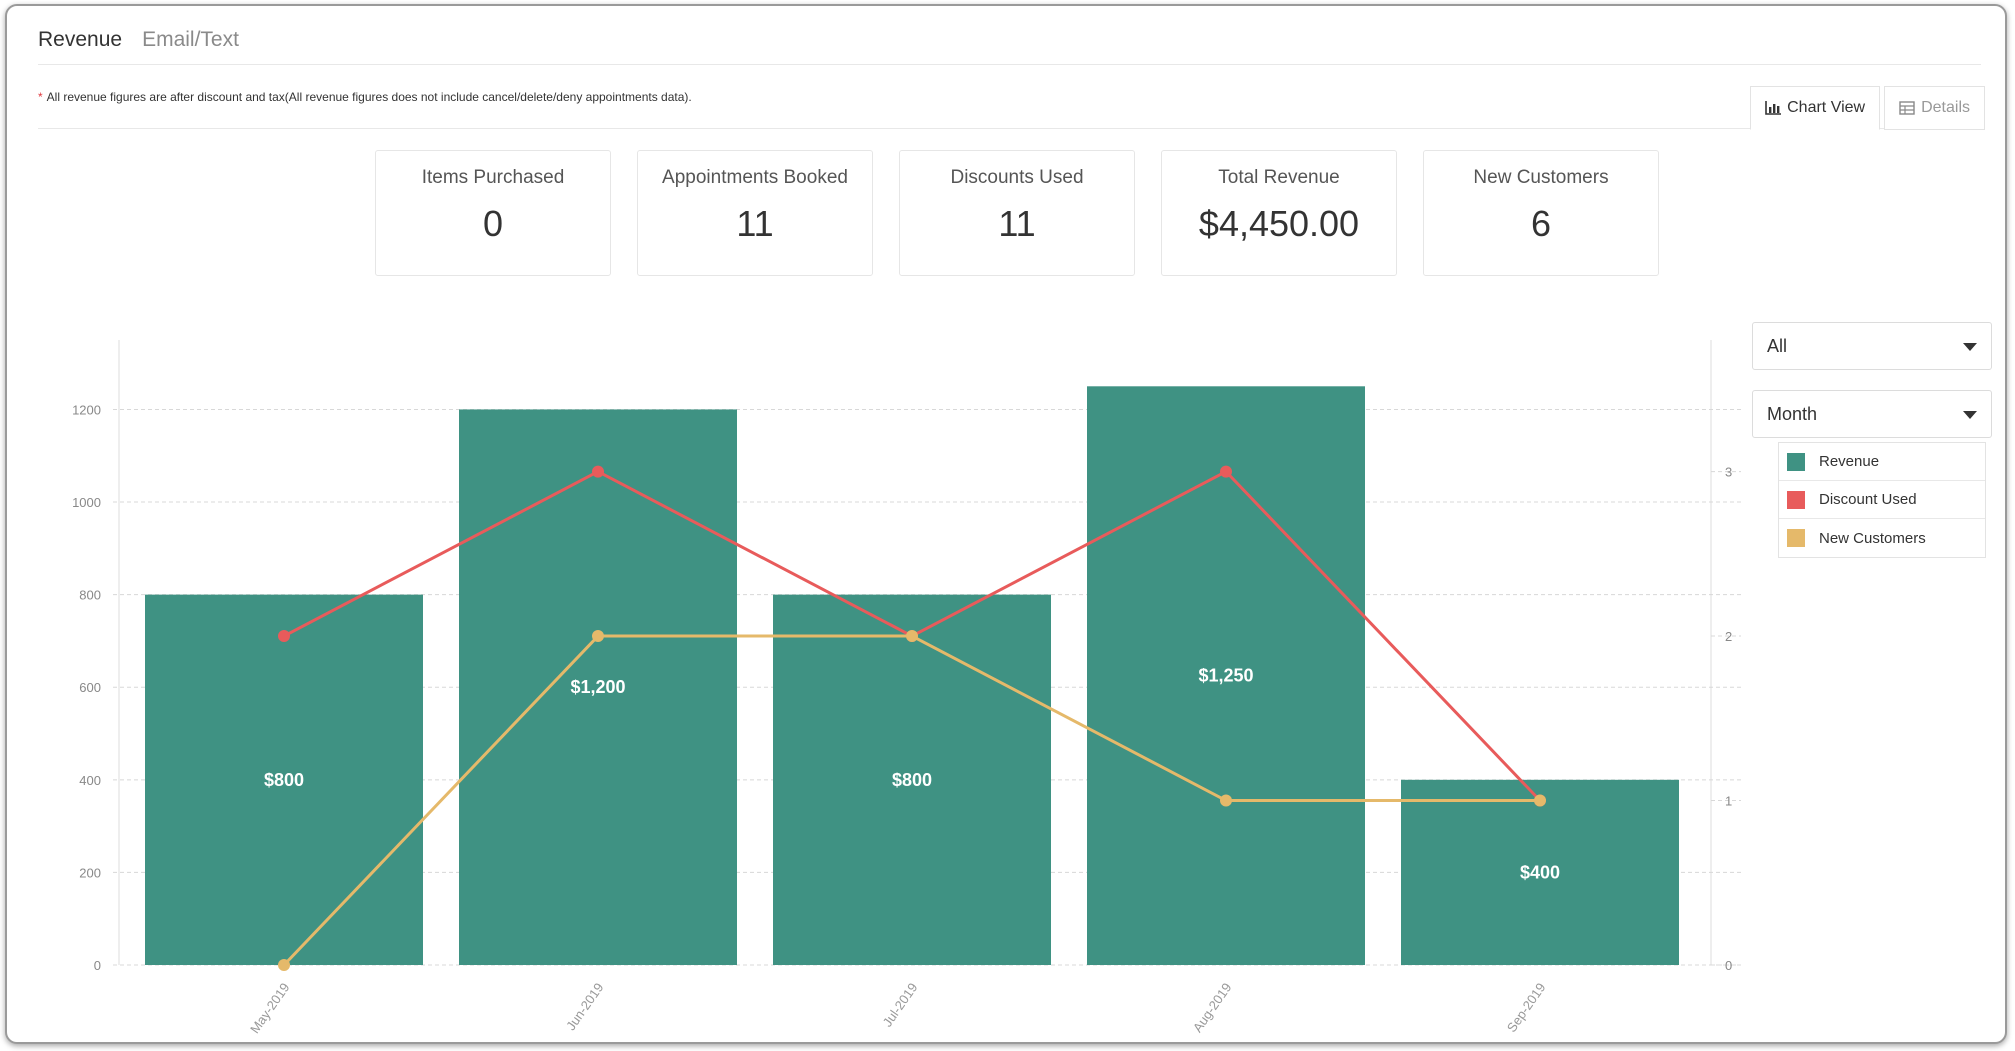  Describe the element at coordinates (1872, 346) in the screenshot. I see `scope-select: All` at that location.